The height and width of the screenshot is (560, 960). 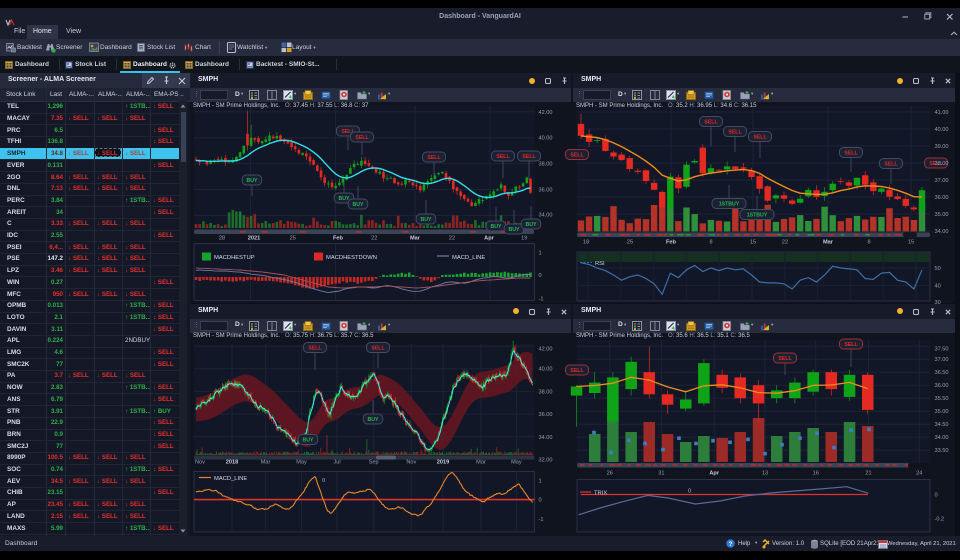 What do you see at coordinates (942, 373) in the screenshot?
I see `svg-text: 36.50` at bounding box center [942, 373].